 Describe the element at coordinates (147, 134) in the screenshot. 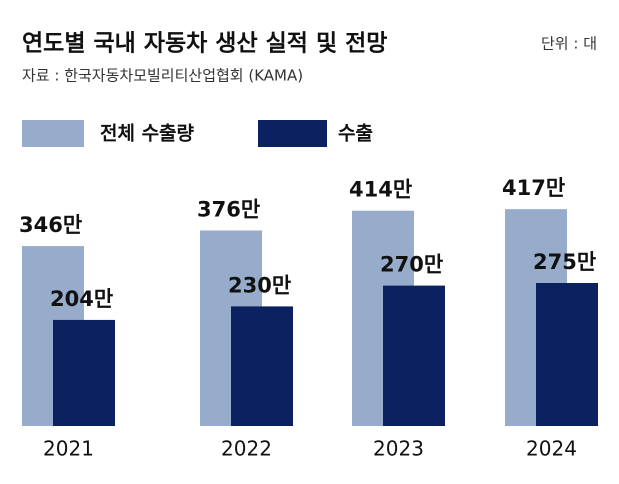

I see `legend-label: 전체 수출량` at that location.